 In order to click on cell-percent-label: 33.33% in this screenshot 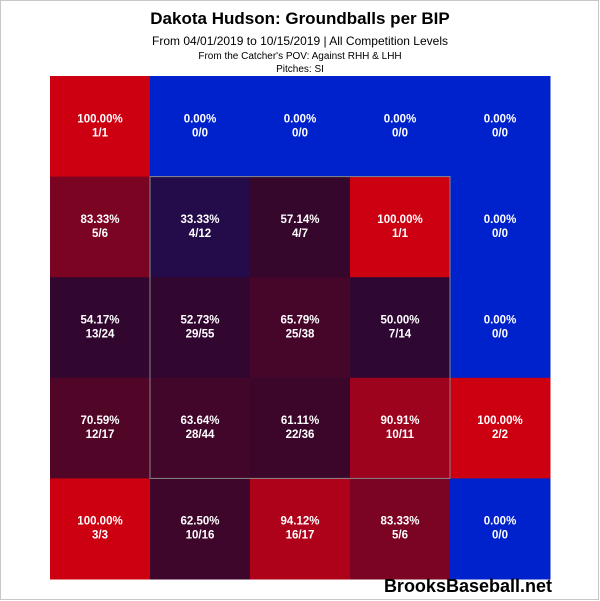, I will do `click(199, 220)`.